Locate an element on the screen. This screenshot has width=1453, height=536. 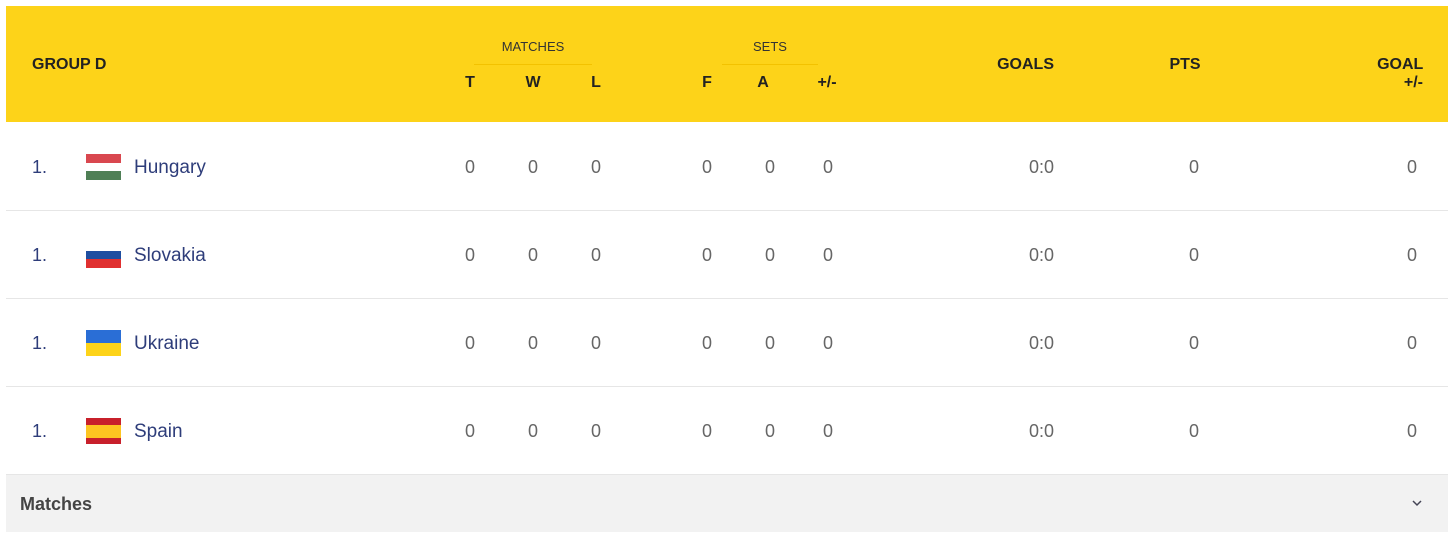
sets-group-label: SETS is located at coordinates (770, 46).